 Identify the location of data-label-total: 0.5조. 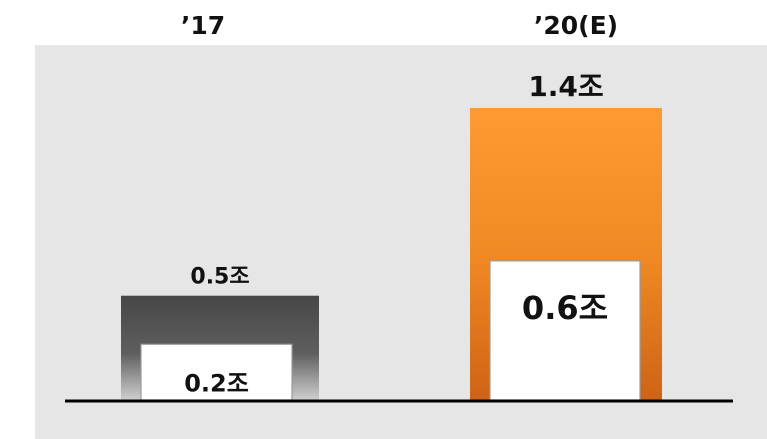
(219, 277).